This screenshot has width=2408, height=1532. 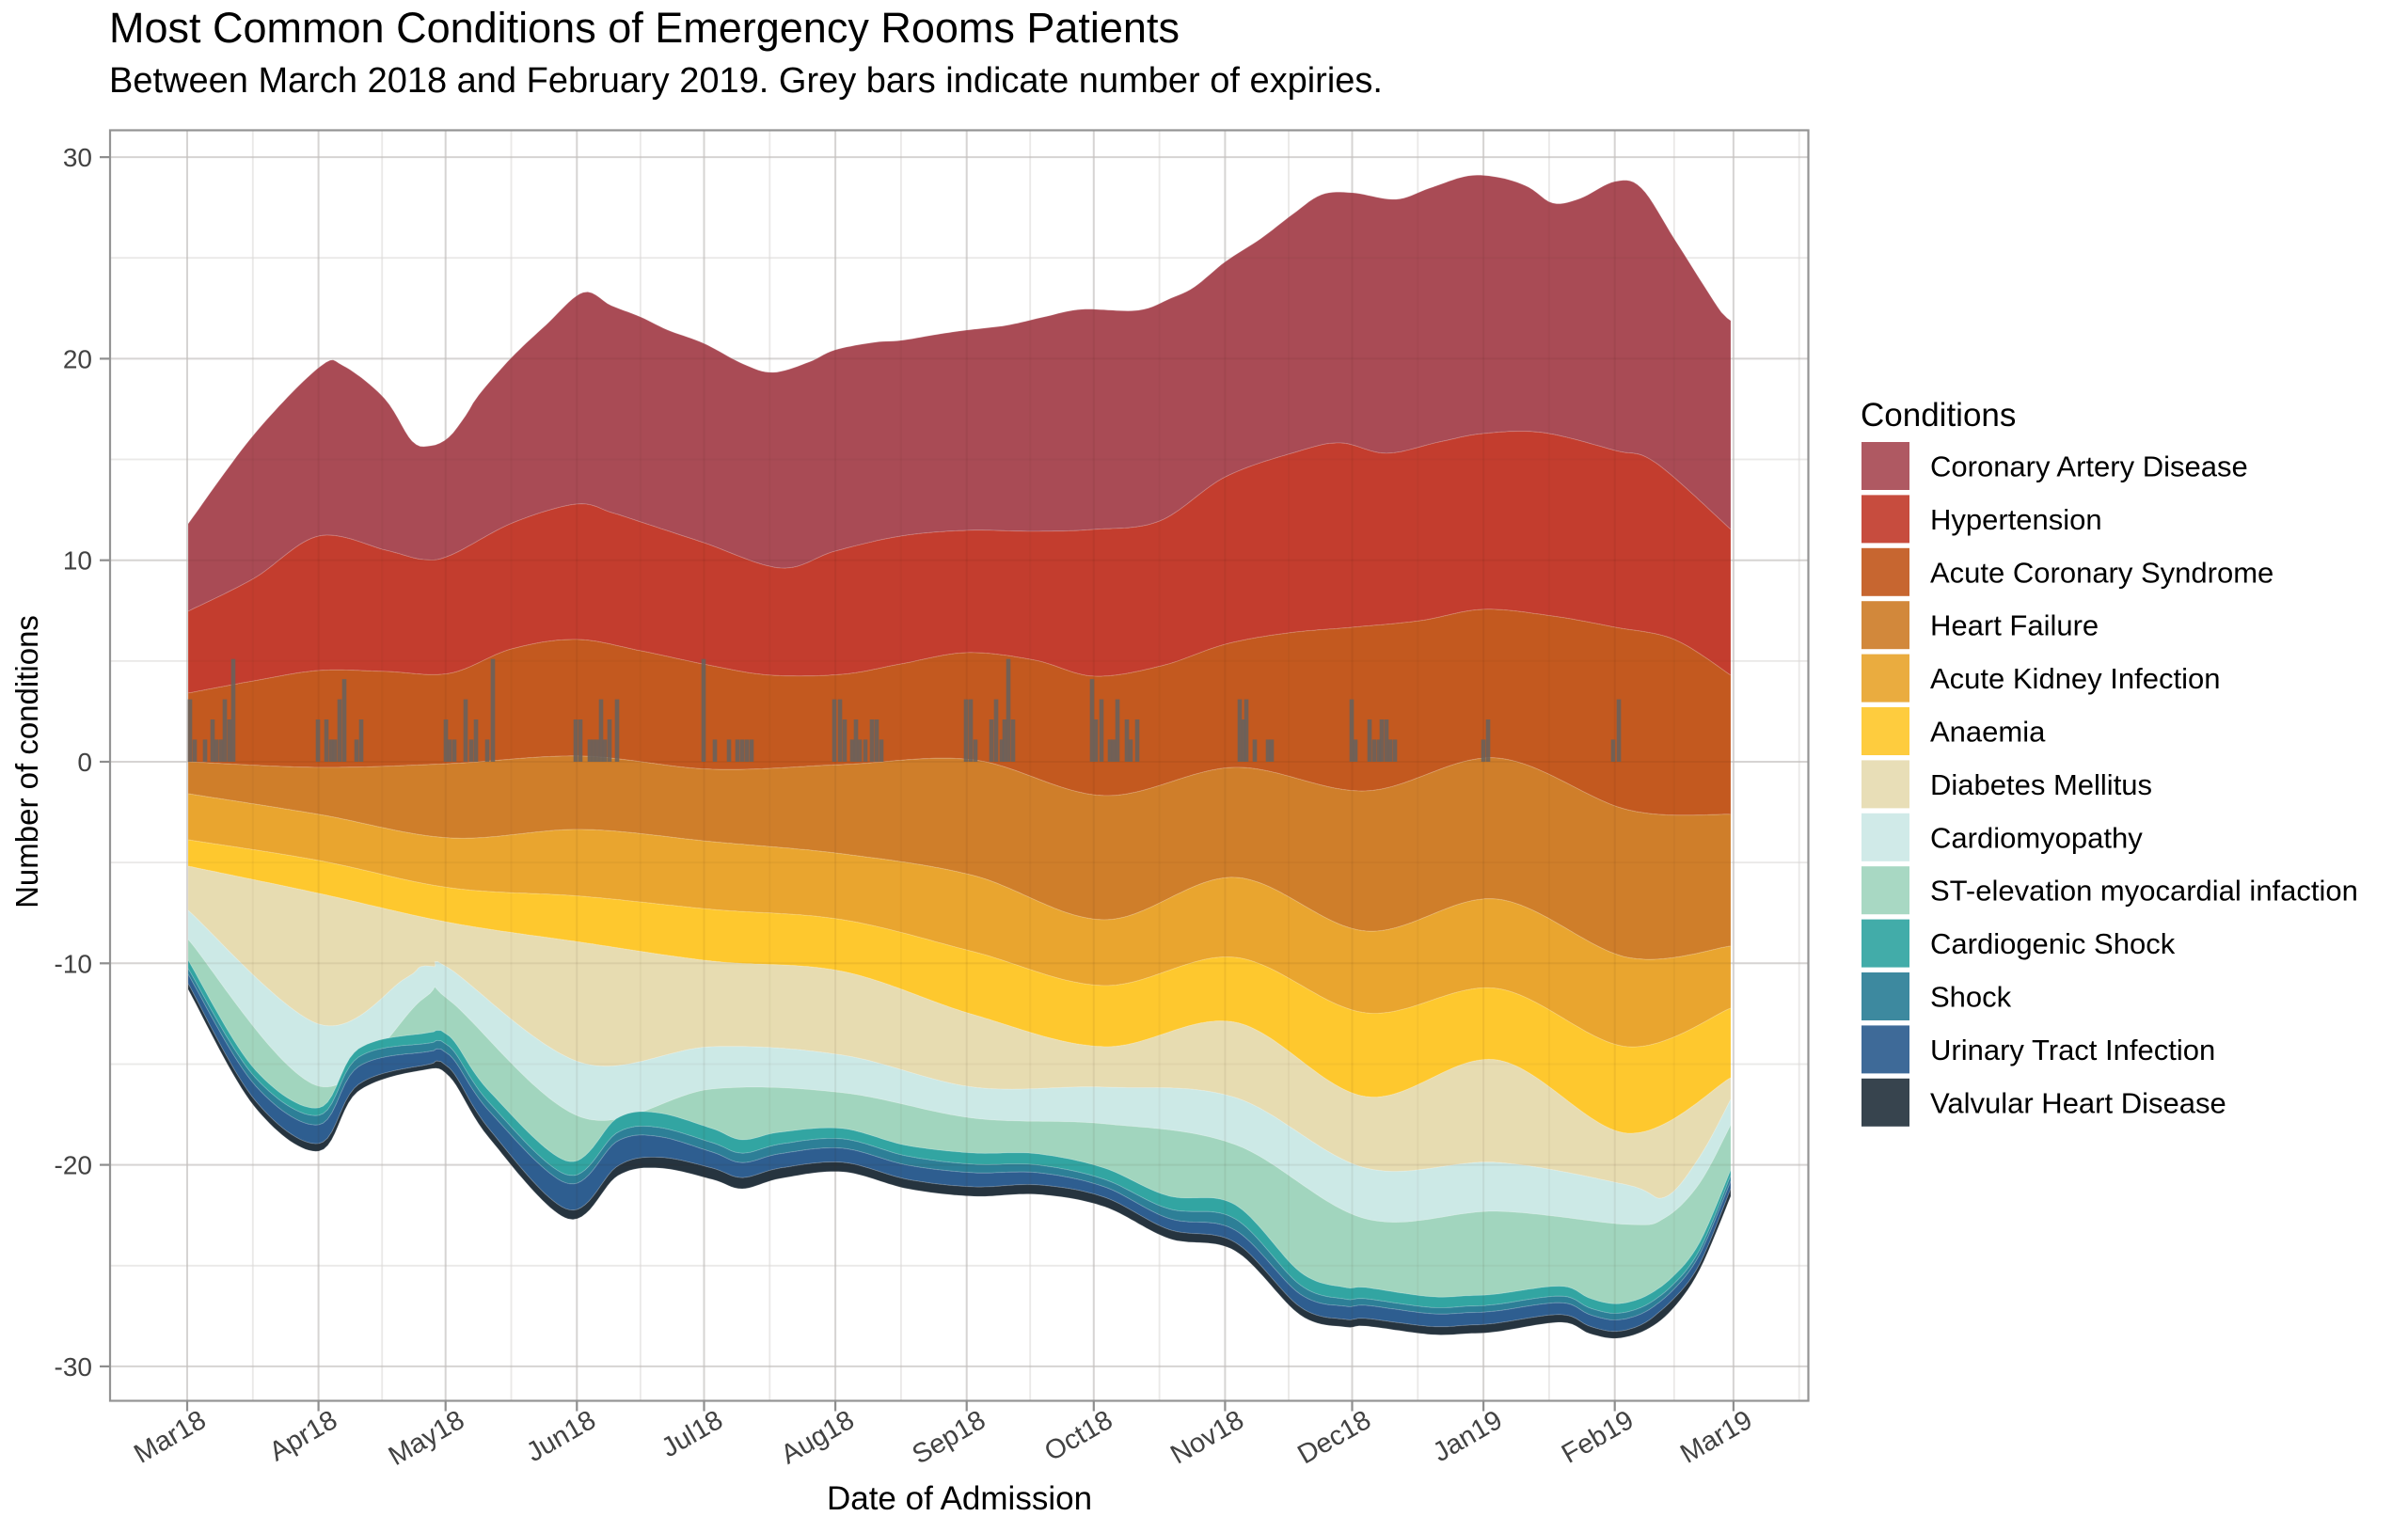 I want to click on svg-text: Shock, so click(x=1971, y=997).